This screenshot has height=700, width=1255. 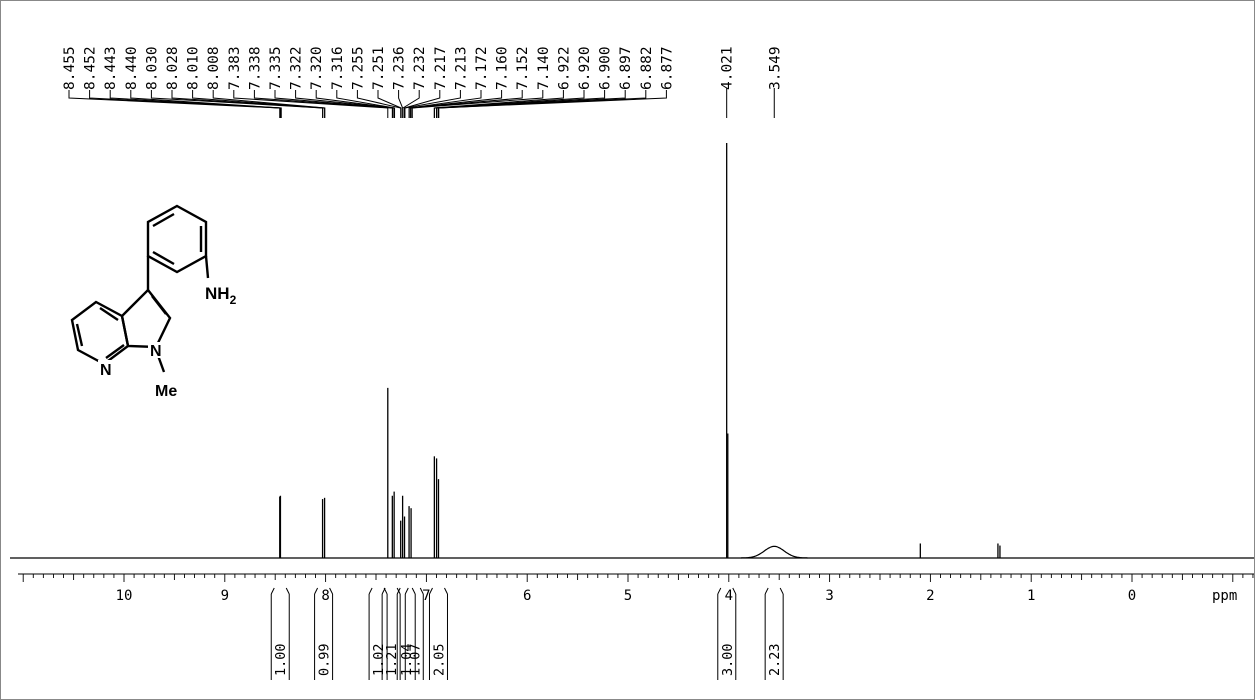 I want to click on pyridine-ring, so click(x=100, y=333).